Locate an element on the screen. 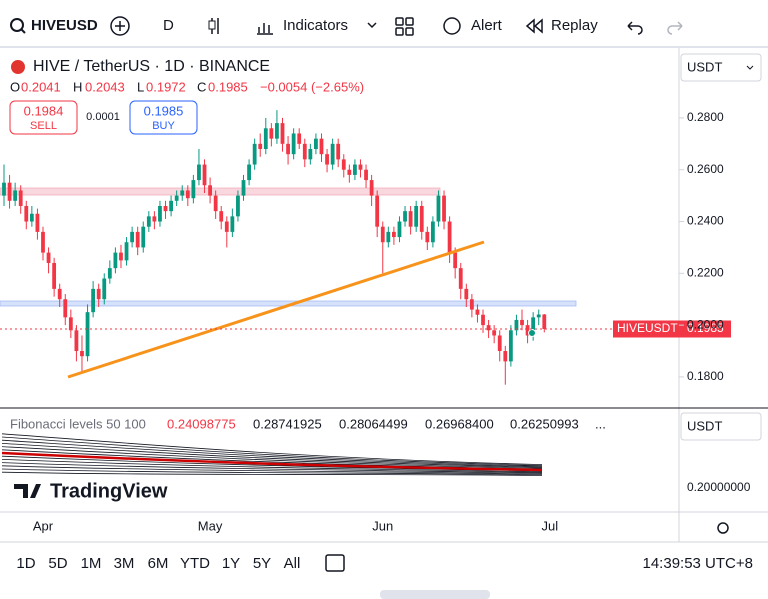  fib-mid-line is located at coordinates (272, 461).